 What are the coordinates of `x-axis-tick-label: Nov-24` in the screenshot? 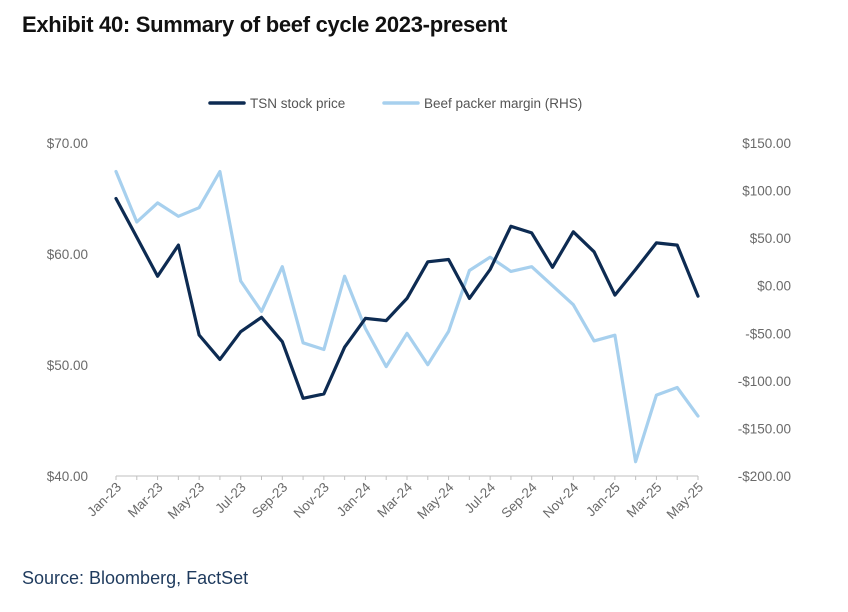 It's located at (561, 500).